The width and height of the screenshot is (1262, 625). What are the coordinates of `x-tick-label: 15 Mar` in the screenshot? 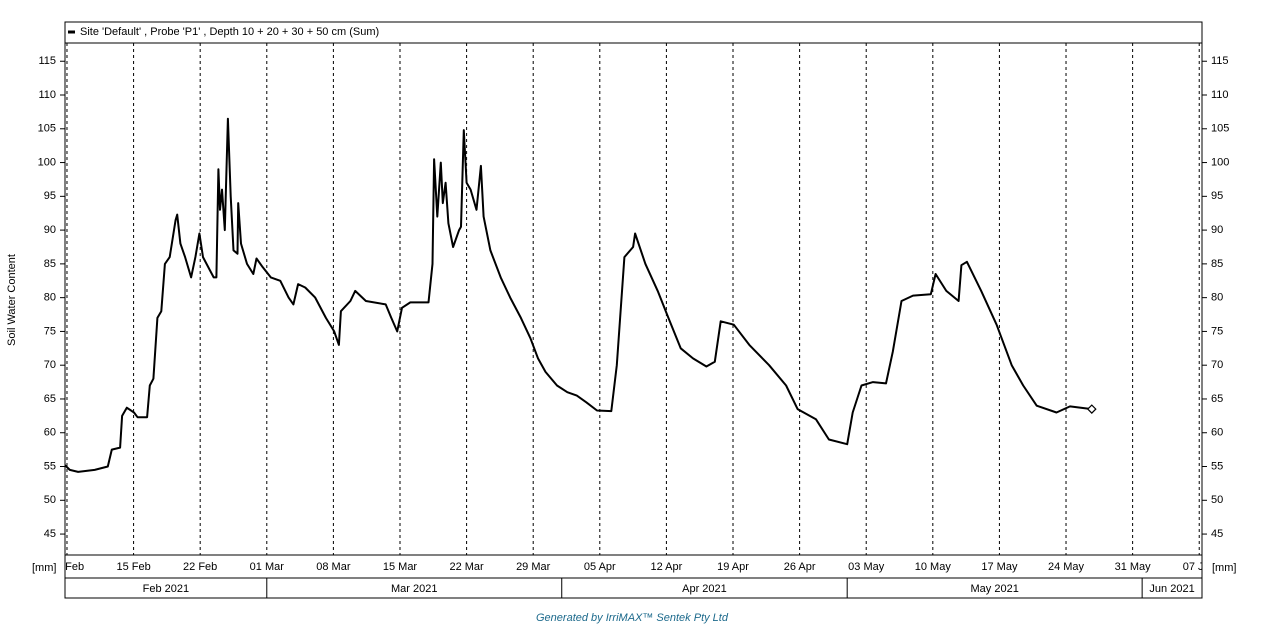 It's located at (400, 567).